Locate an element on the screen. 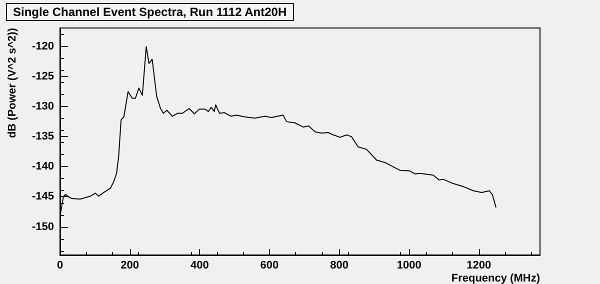  x-tick-label: 0 is located at coordinates (60, 266).